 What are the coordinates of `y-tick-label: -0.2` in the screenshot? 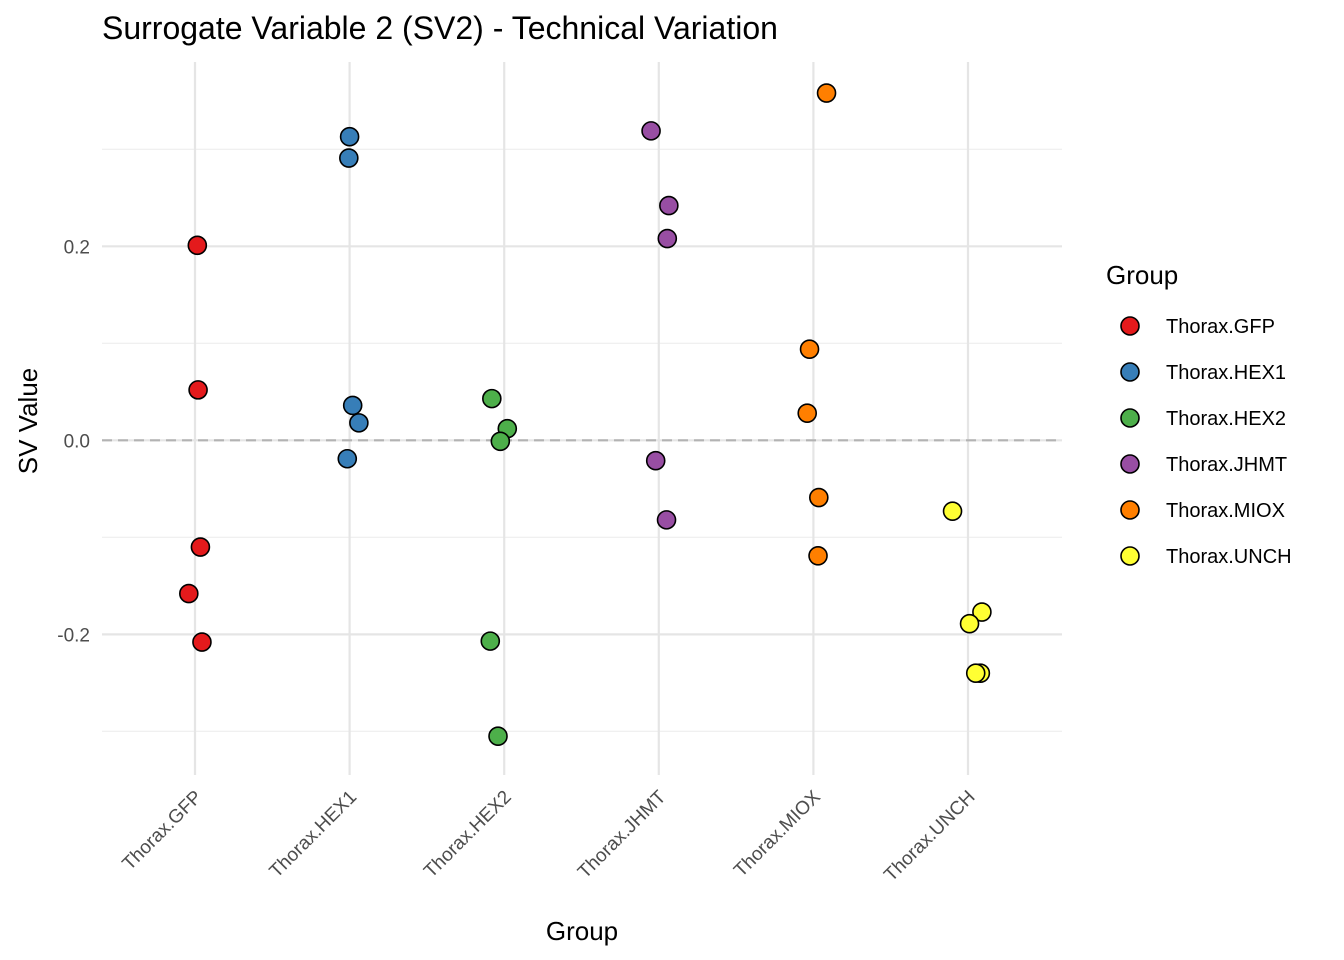 It's located at (73, 635).